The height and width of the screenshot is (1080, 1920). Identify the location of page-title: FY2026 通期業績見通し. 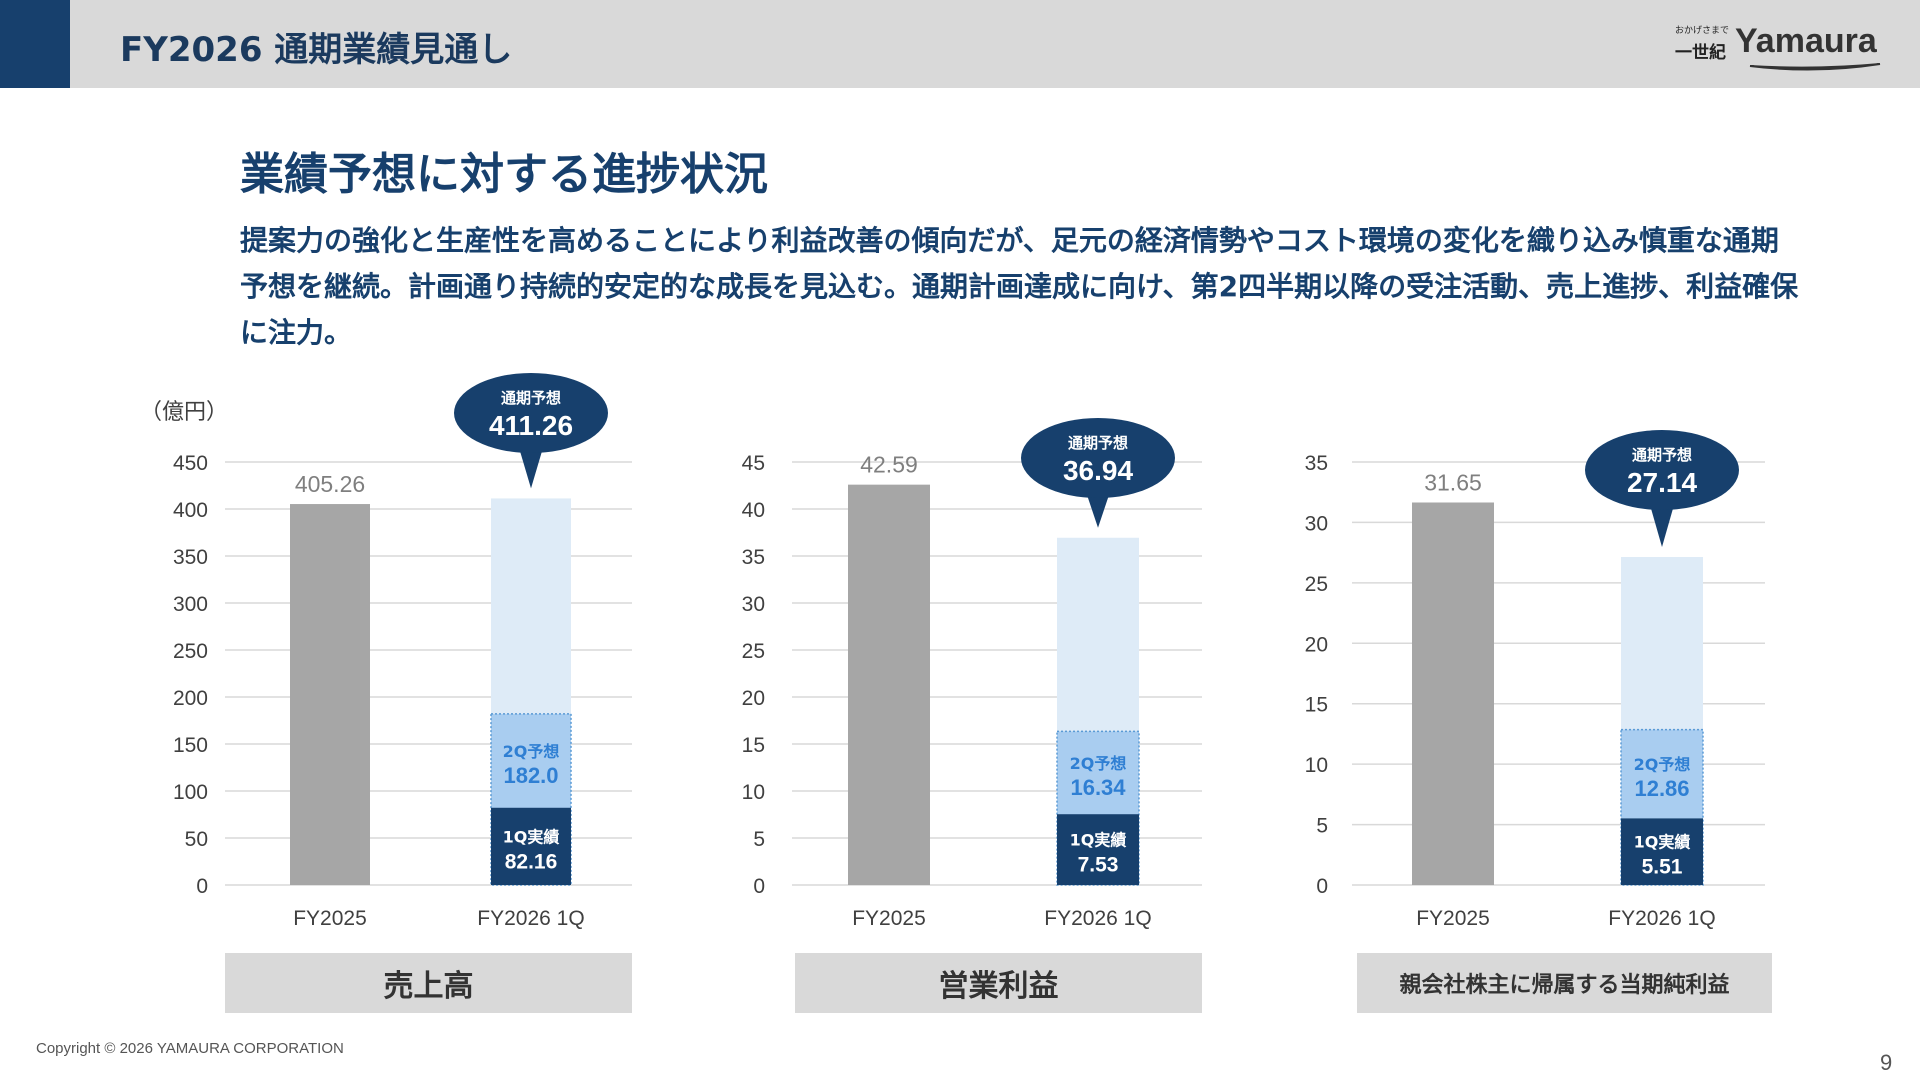
(316, 50).